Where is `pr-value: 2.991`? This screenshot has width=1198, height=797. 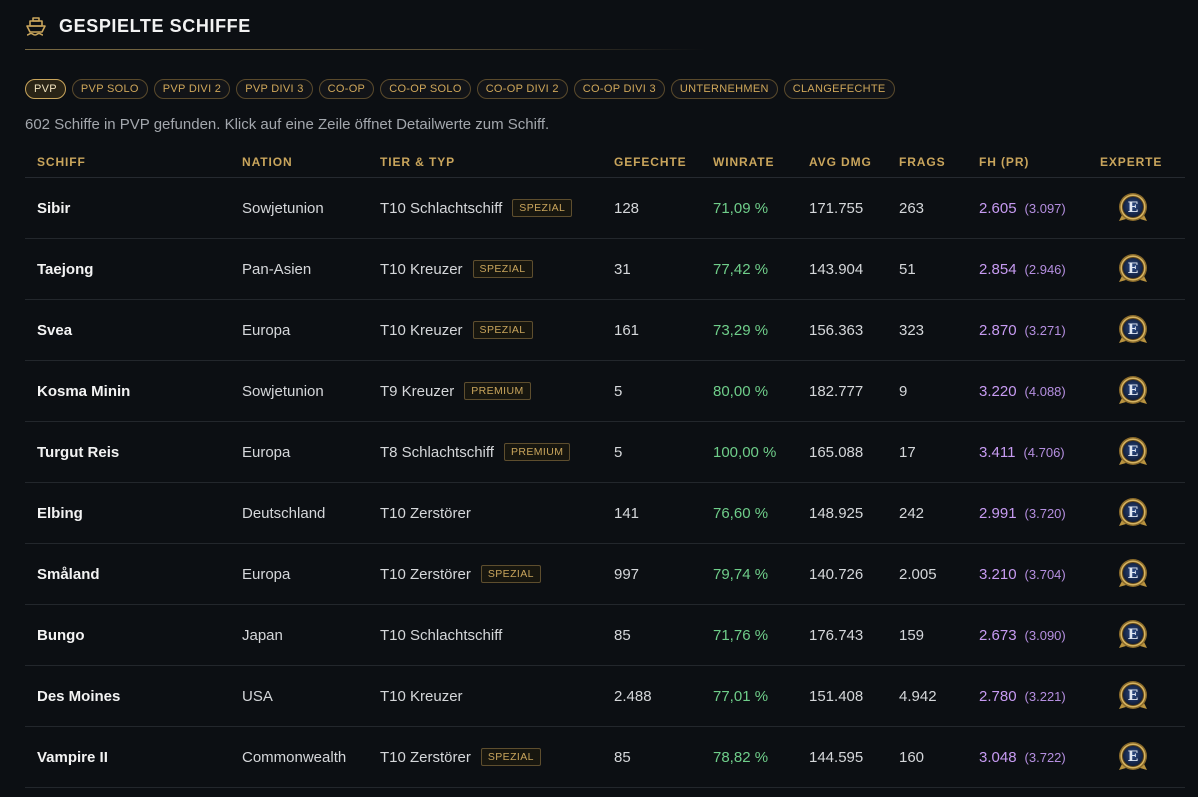
pr-value: 2.991 is located at coordinates (998, 513).